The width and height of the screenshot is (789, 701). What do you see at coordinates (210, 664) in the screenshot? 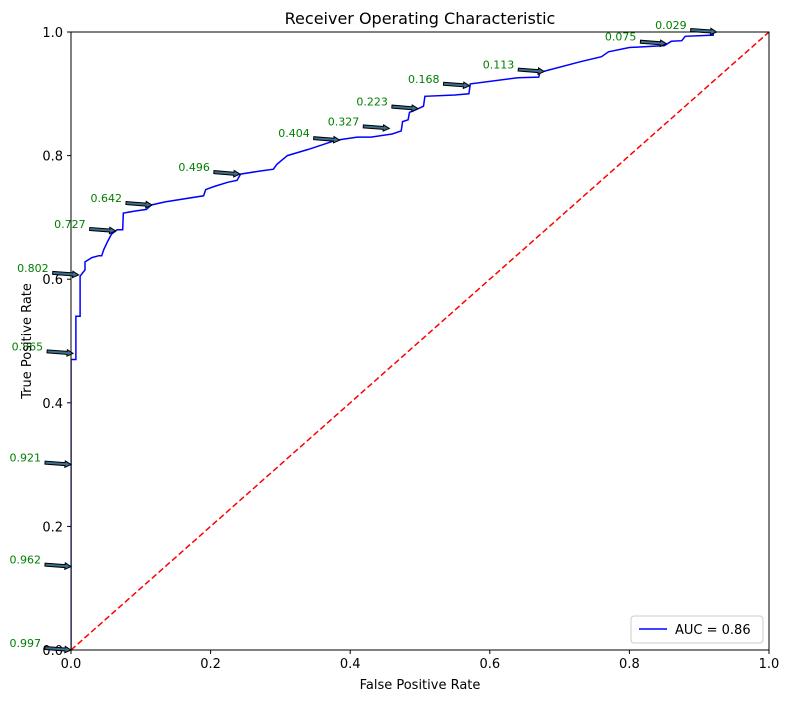
I see `x-tick-label: 0.2` at bounding box center [210, 664].